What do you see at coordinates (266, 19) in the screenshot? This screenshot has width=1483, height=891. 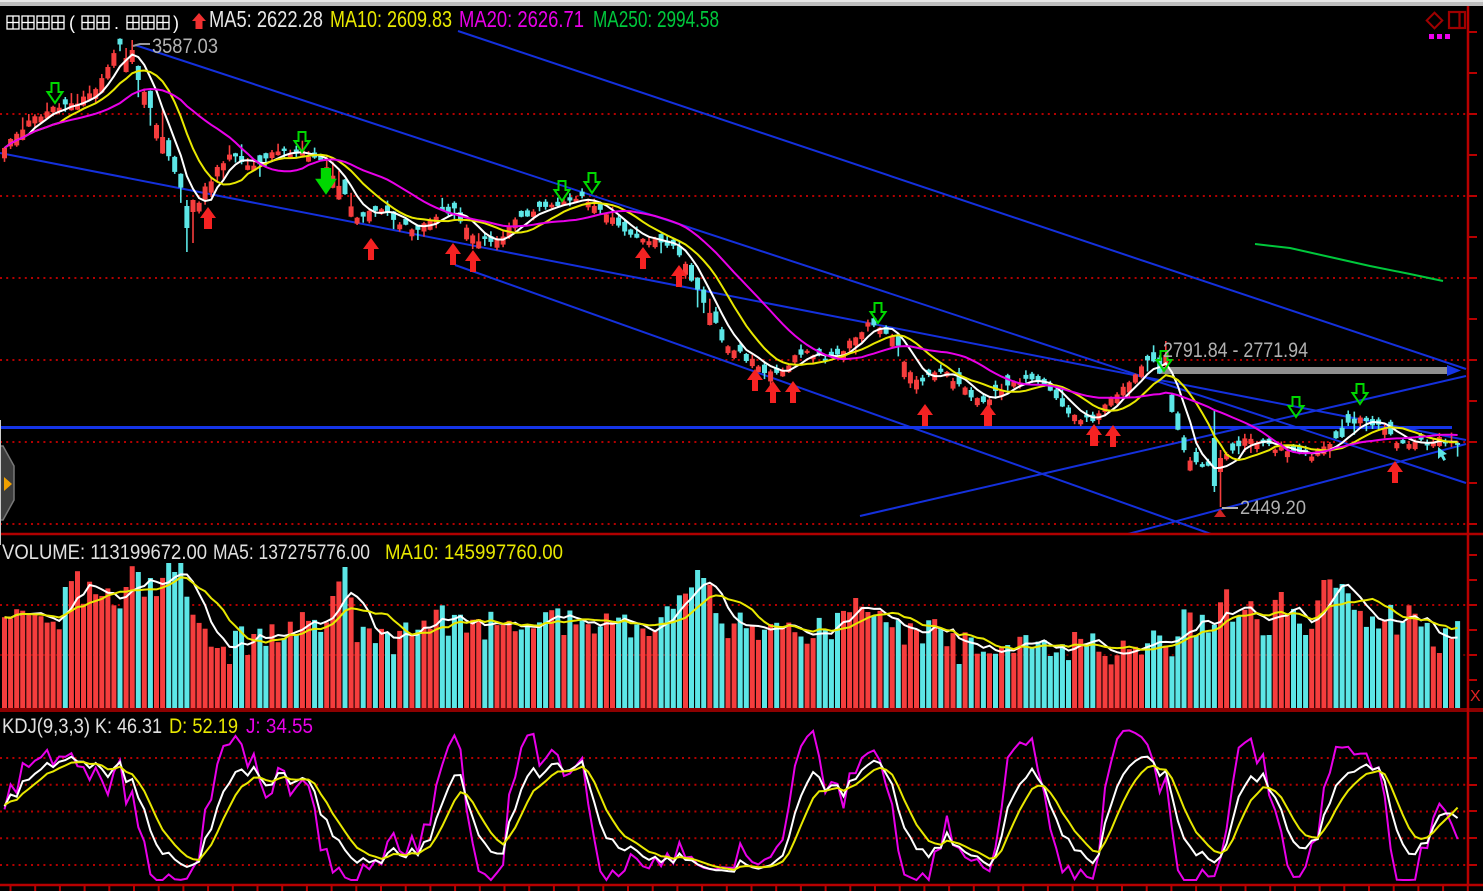 I see `svg-text: MA5: 2622.28` at bounding box center [266, 19].